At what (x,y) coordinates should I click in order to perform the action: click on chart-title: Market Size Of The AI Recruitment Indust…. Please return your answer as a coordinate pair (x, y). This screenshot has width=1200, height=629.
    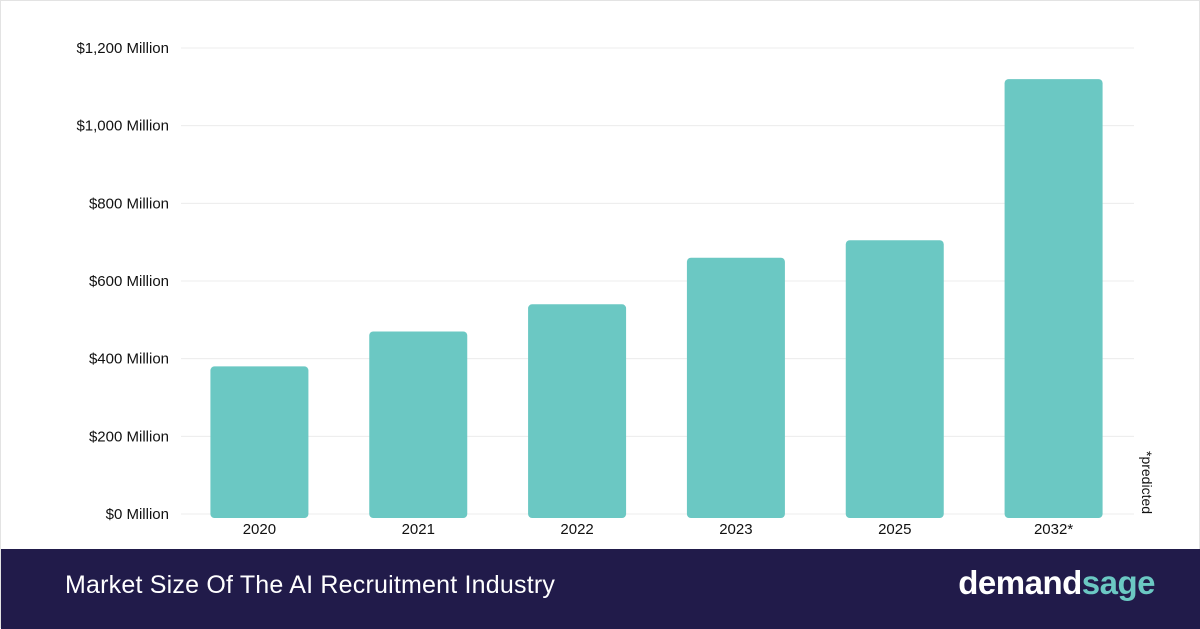
    Looking at the image, I should click on (310, 585).